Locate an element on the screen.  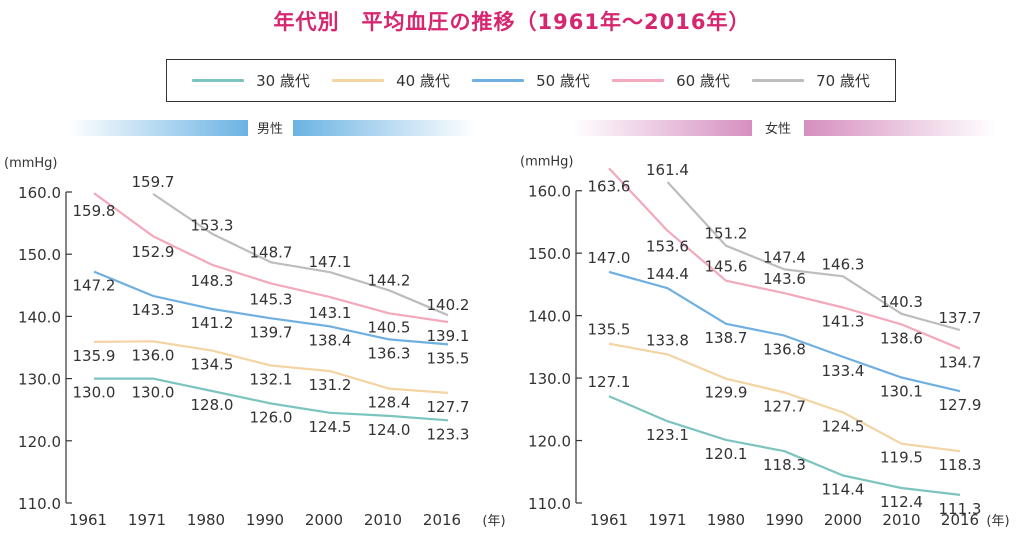
male-data-label-50s: 138.4 is located at coordinates (330, 340).